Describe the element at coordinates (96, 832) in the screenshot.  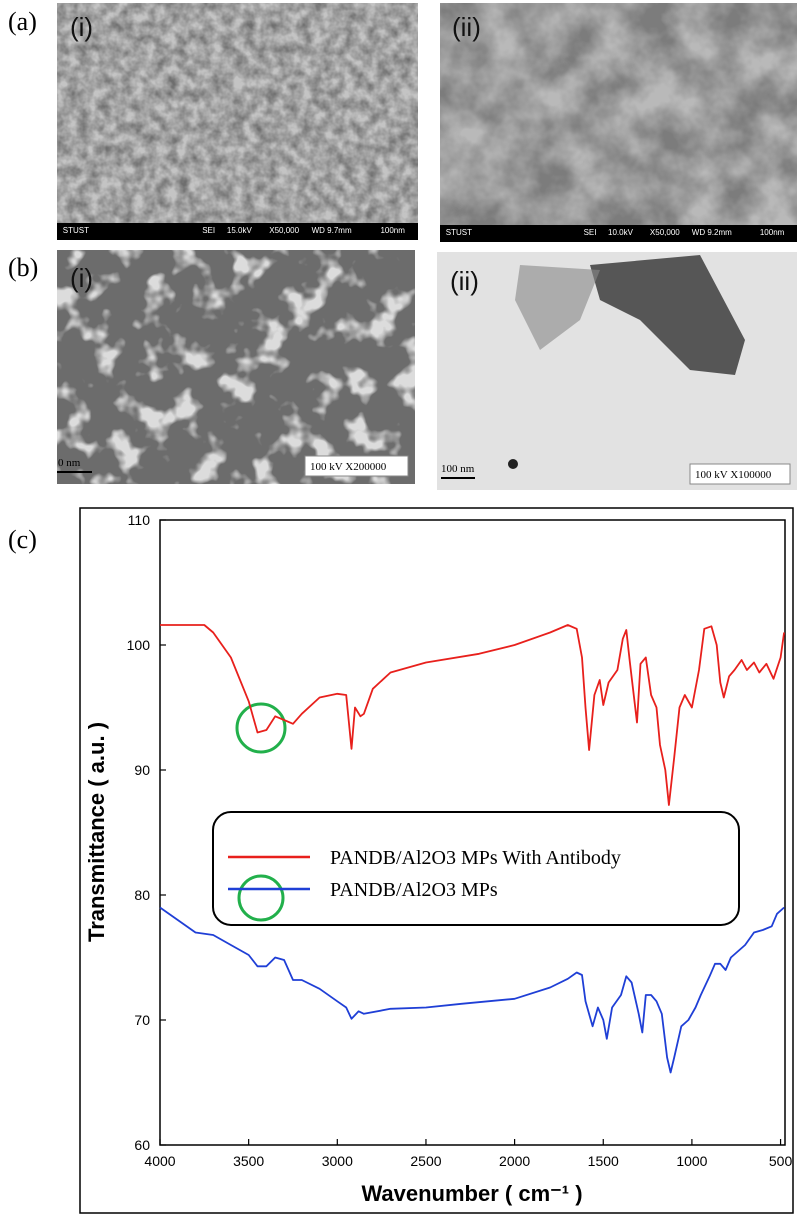
I see `y-axis-label: Transmittance ( a.u. )` at that location.